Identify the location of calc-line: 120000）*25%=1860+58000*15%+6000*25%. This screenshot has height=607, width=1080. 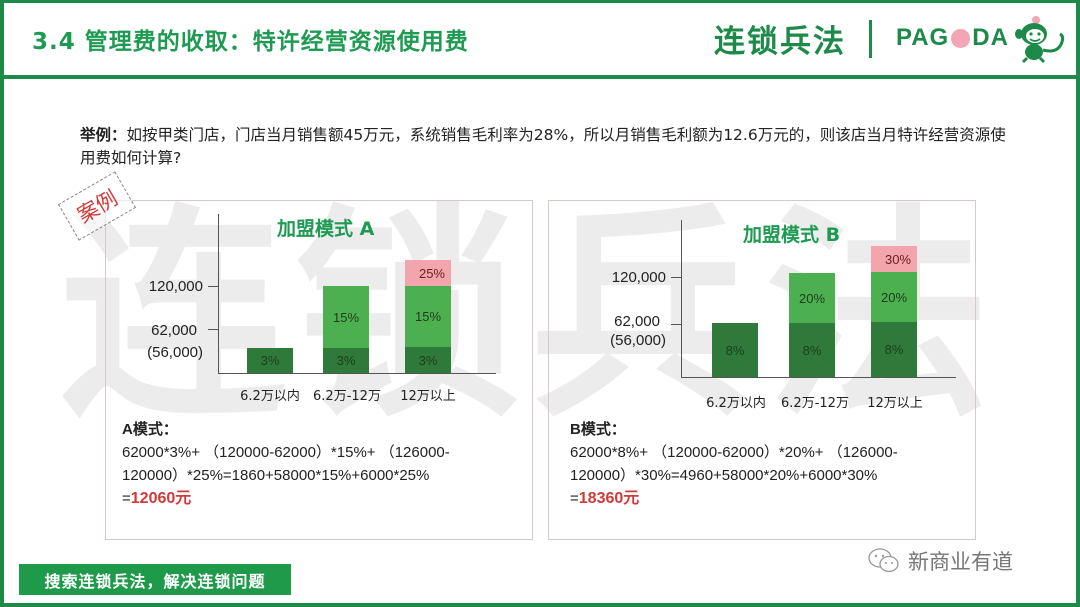
(276, 475).